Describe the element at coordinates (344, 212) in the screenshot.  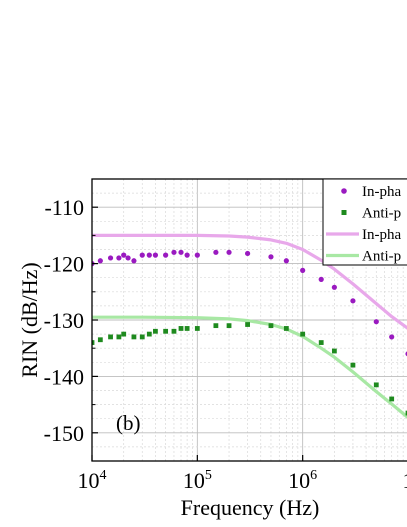
I see `legend-marker-square` at that location.